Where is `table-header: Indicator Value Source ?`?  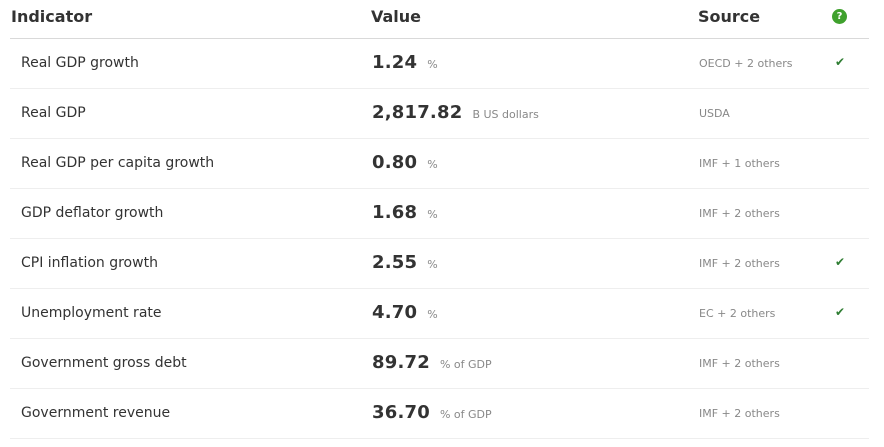
table-header: Indicator Value Source ? is located at coordinates (439, 19).